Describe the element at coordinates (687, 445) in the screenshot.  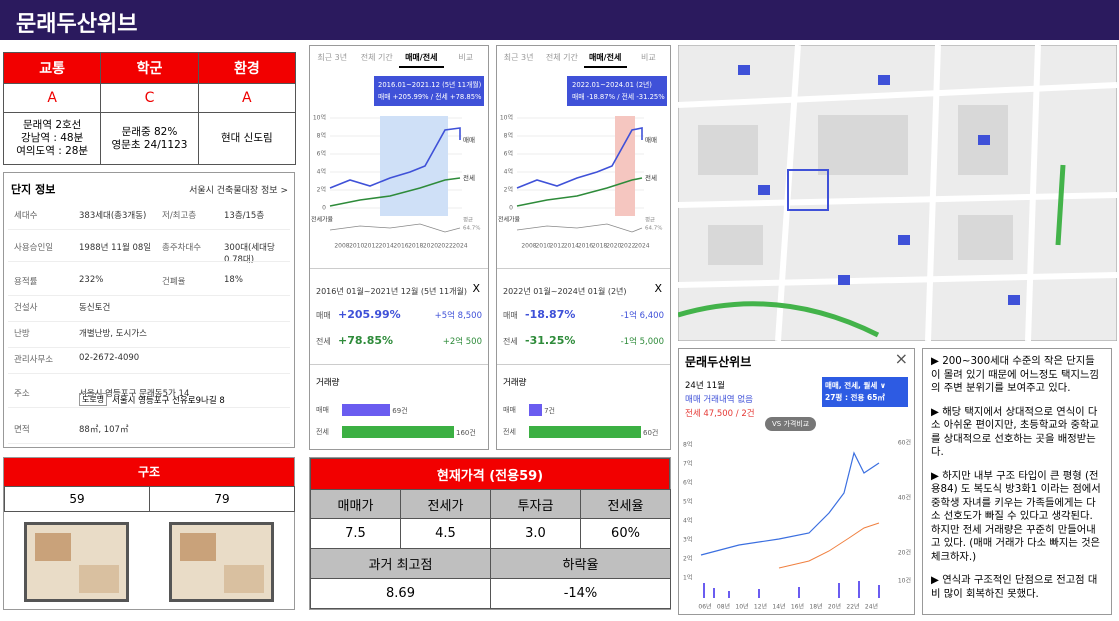
I see `y-tick-label: 8억` at that location.